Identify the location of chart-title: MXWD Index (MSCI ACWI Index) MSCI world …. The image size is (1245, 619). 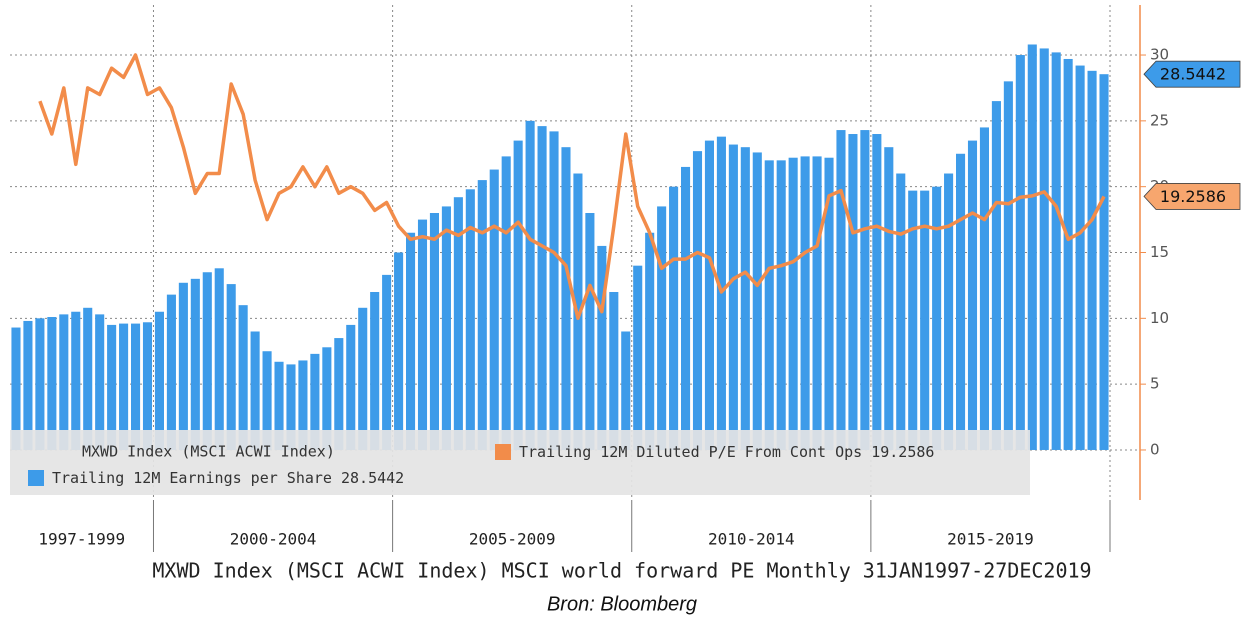
(621, 571).